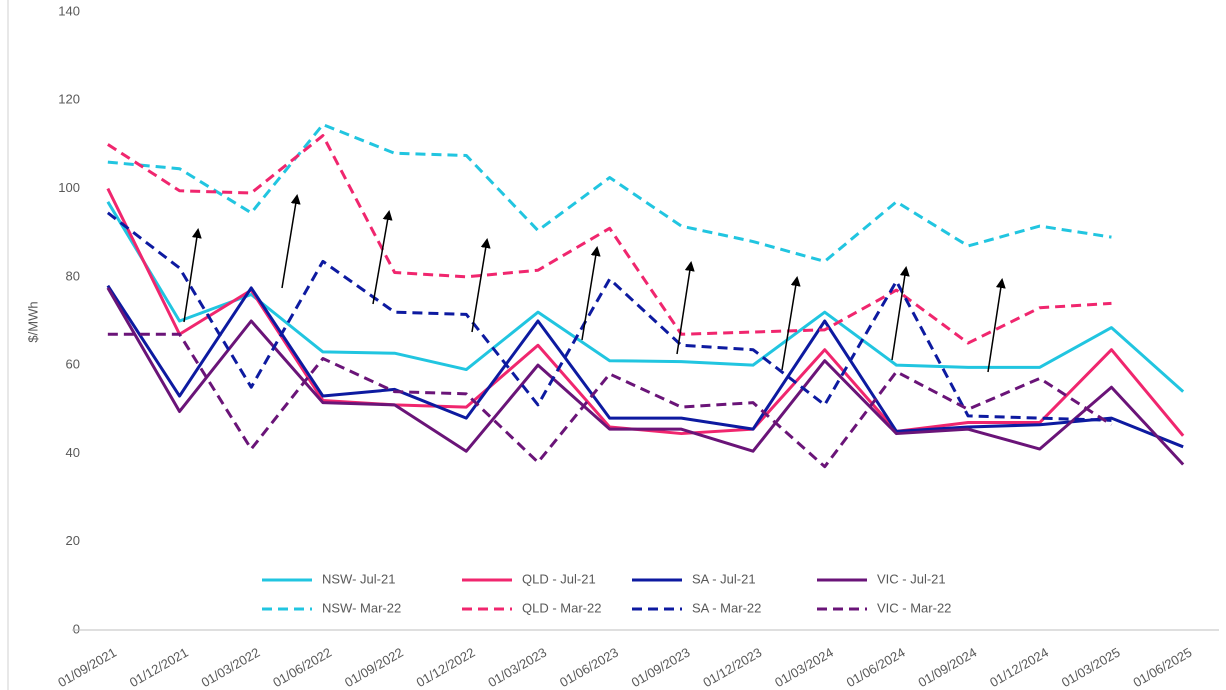  What do you see at coordinates (73, 452) in the screenshot?
I see `y-tick-label: 40` at bounding box center [73, 452].